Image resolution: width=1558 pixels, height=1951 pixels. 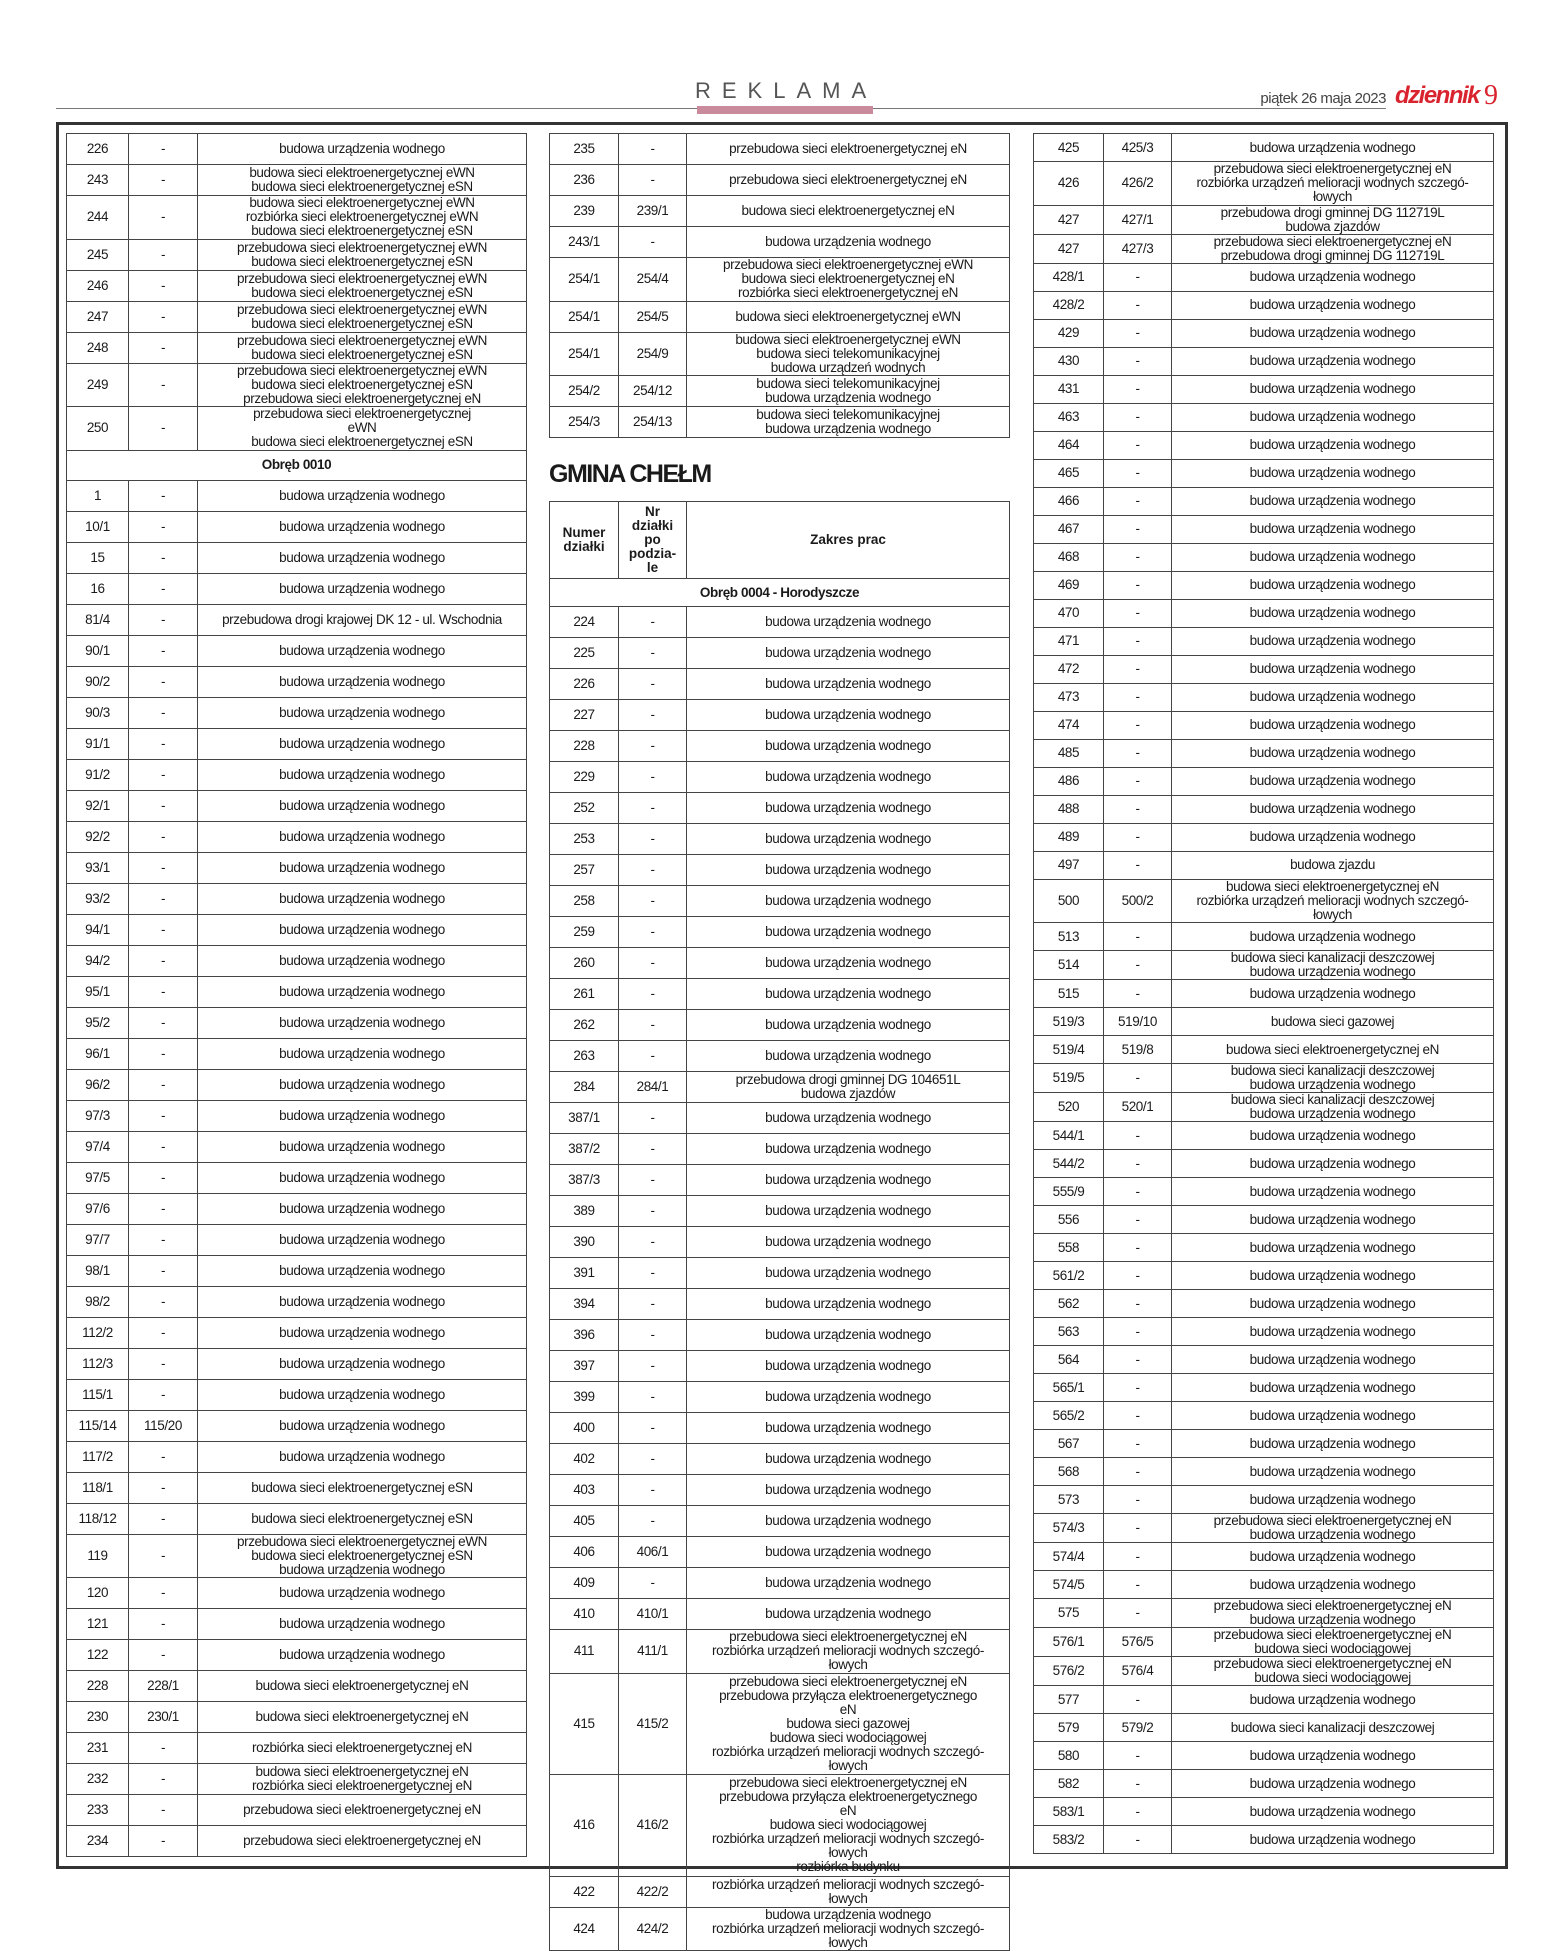 I want to click on table-row: 387/1- budowa urządzenia wodnego, so click(x=779, y=1118).